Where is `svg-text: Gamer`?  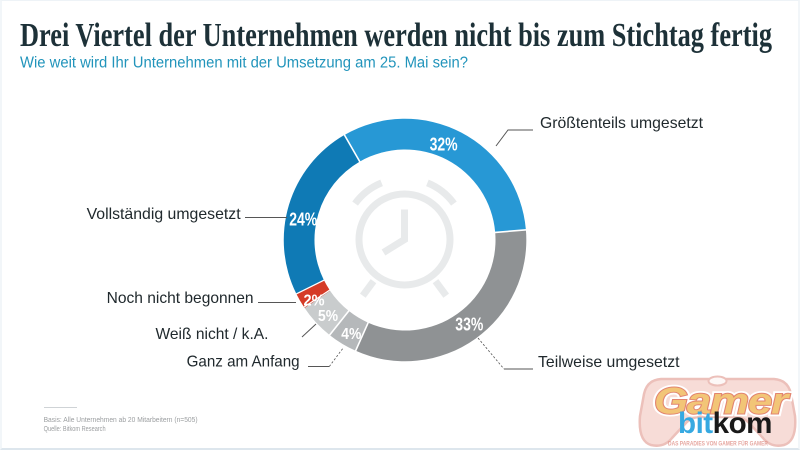 svg-text: Gamer is located at coordinates (722, 401).